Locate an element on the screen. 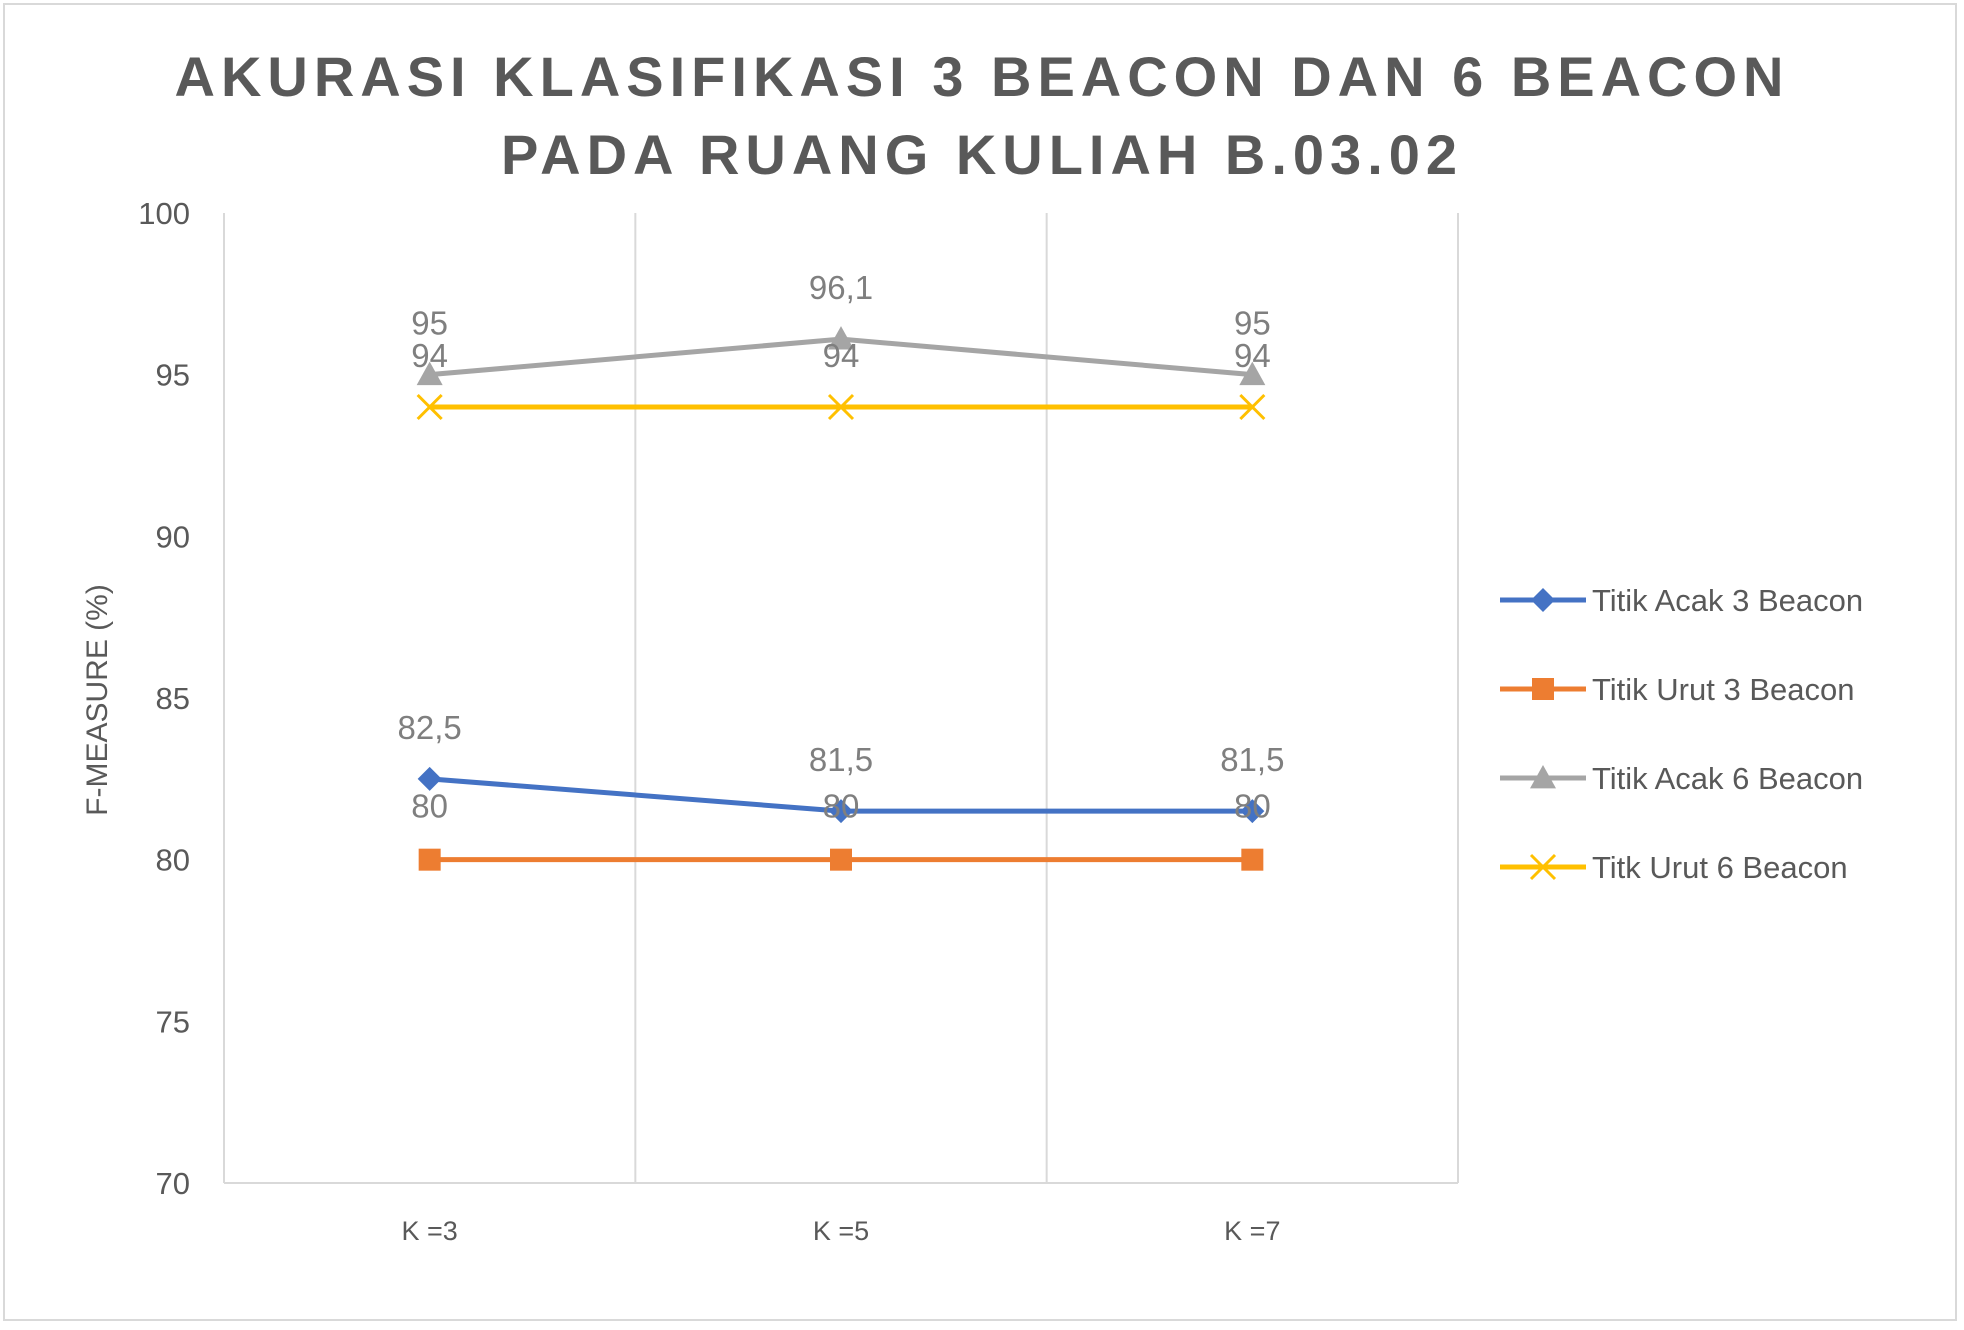 This screenshot has height=1330, width=1964. y-tick-label: 75 is located at coordinates (173, 1021).